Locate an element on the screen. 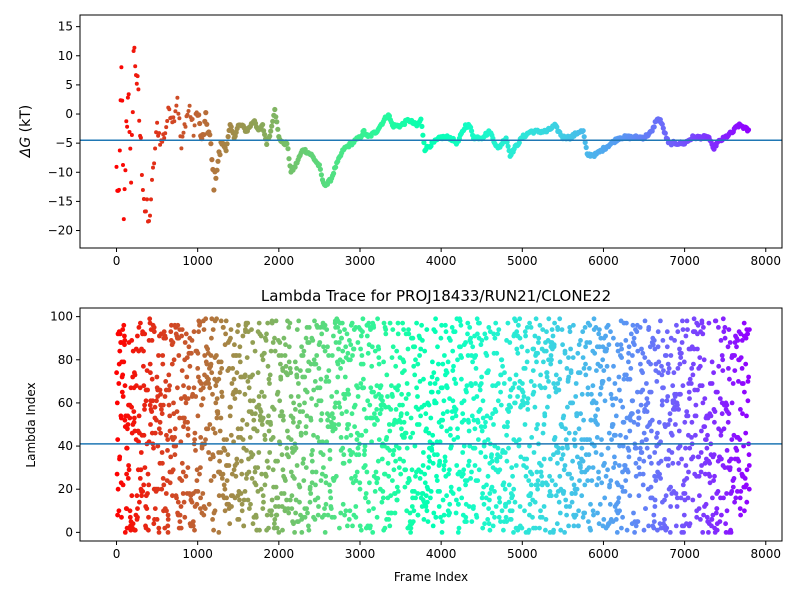 This screenshot has height=600, width=800. lambda-x-tick-label: 3000 is located at coordinates (360, 554).